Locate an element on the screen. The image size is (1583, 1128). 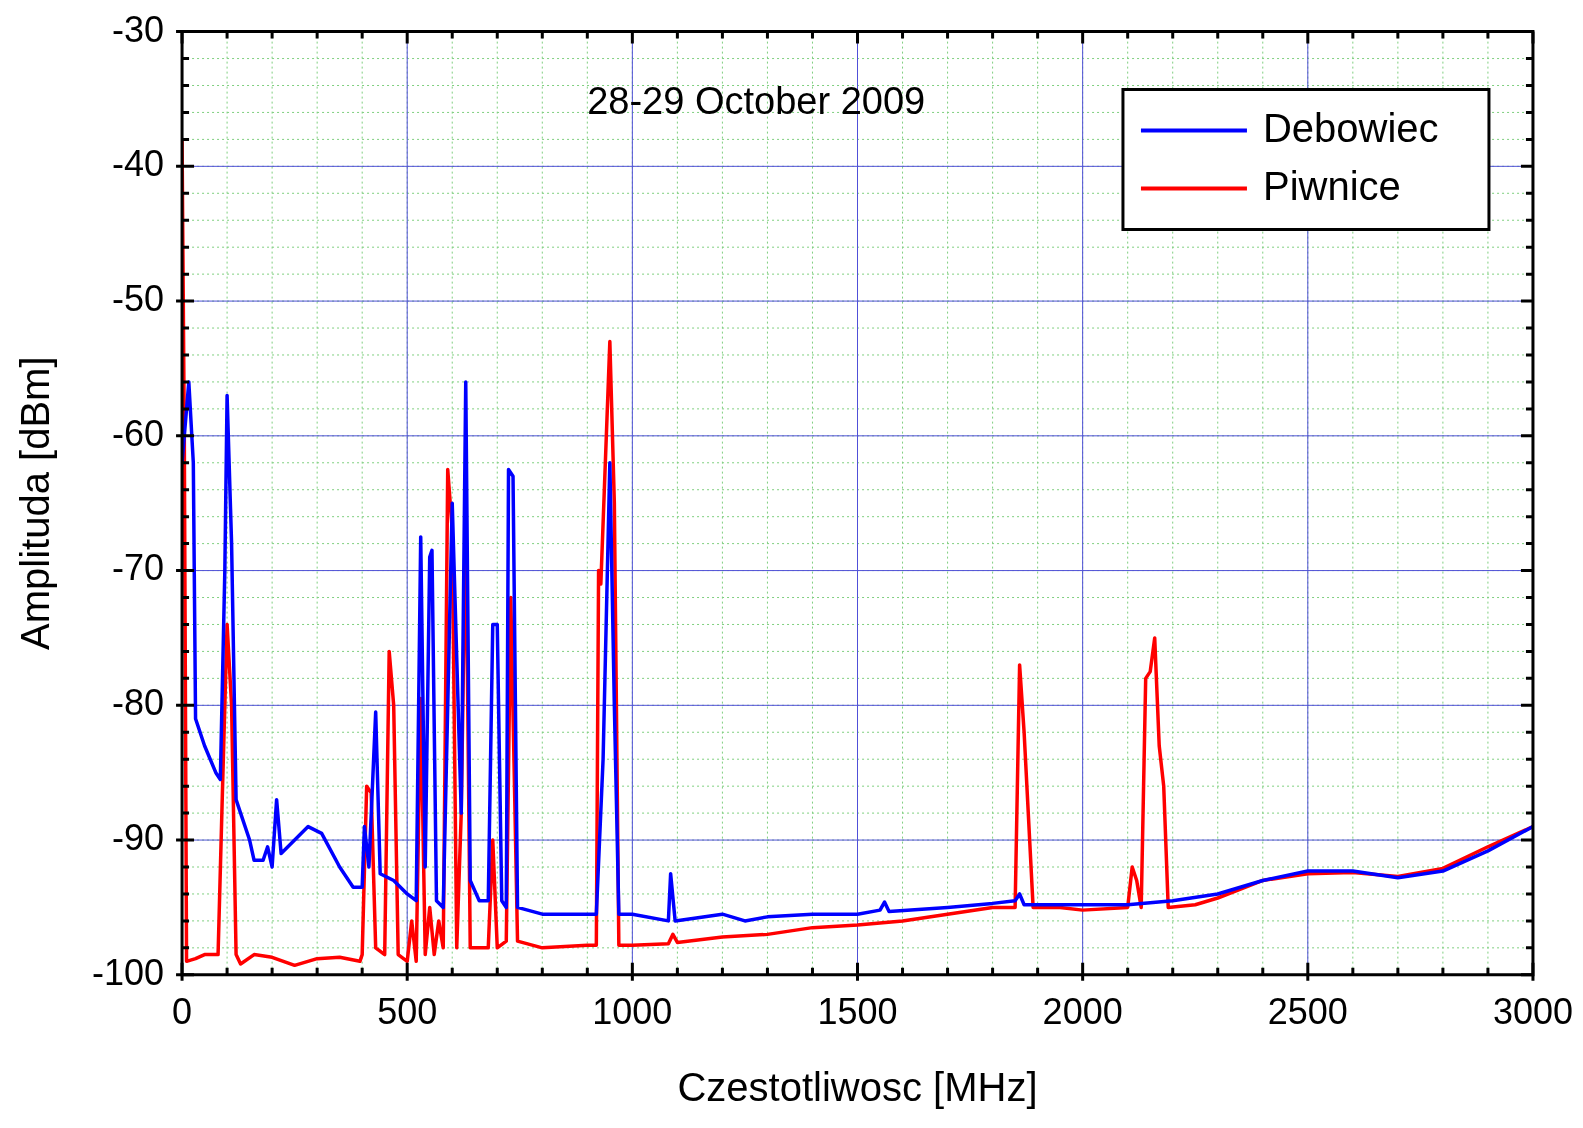
x-tick-label: 0 is located at coordinates (182, 1012).